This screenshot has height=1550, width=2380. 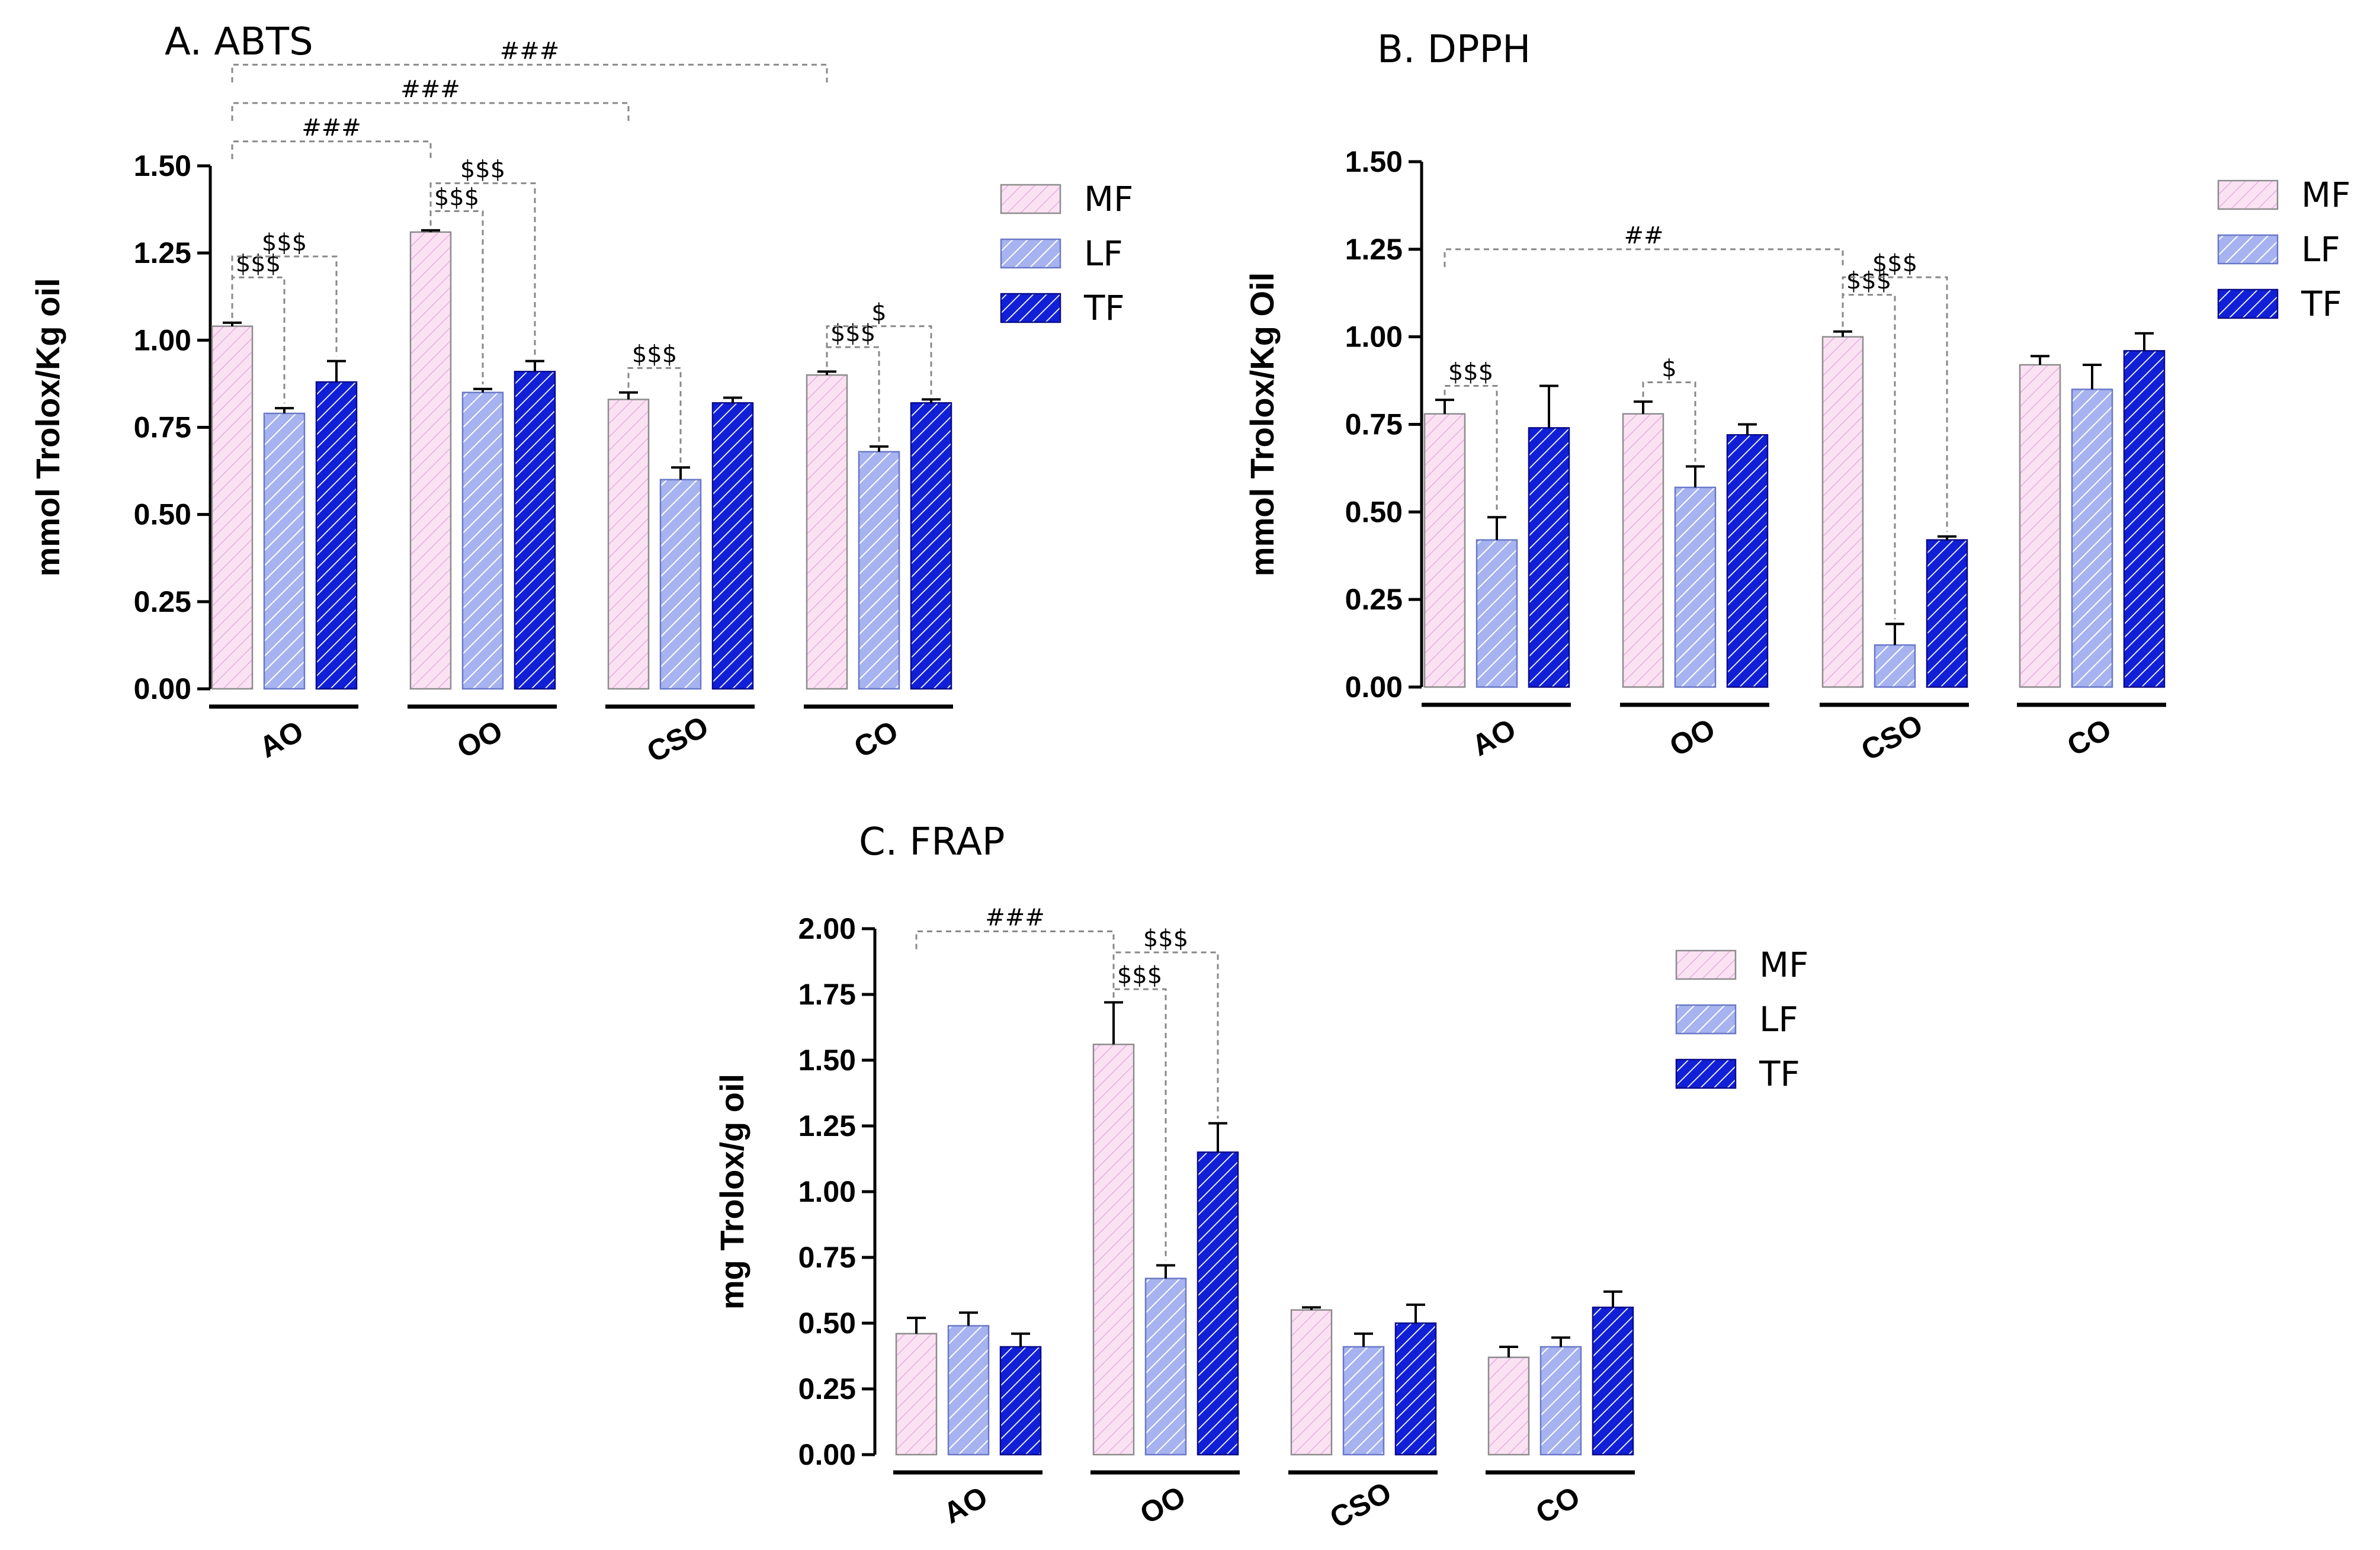 I want to click on abts-y-tick-label: 0.75, so click(x=162, y=428).